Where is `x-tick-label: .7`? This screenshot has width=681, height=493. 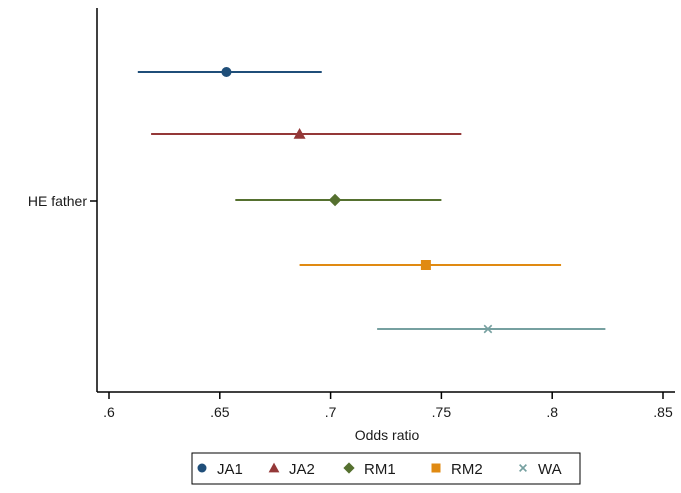
x-tick-label: .7 is located at coordinates (331, 412).